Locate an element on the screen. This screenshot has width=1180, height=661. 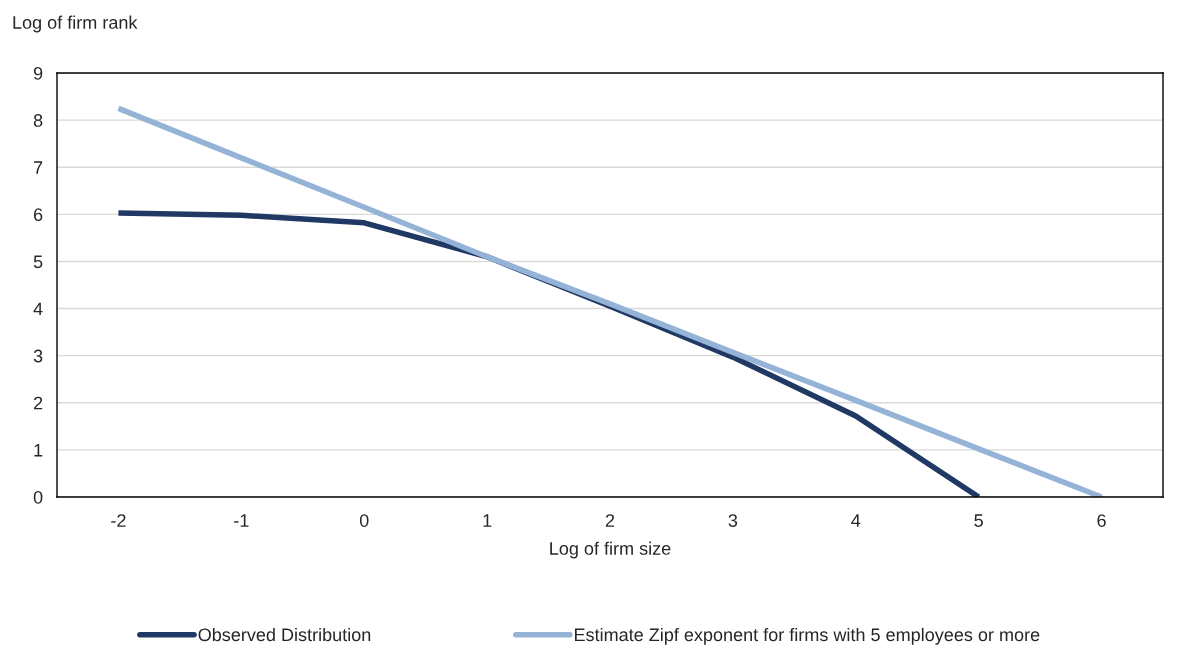
y-axis-title: Log of firm rank is located at coordinates (75, 24).